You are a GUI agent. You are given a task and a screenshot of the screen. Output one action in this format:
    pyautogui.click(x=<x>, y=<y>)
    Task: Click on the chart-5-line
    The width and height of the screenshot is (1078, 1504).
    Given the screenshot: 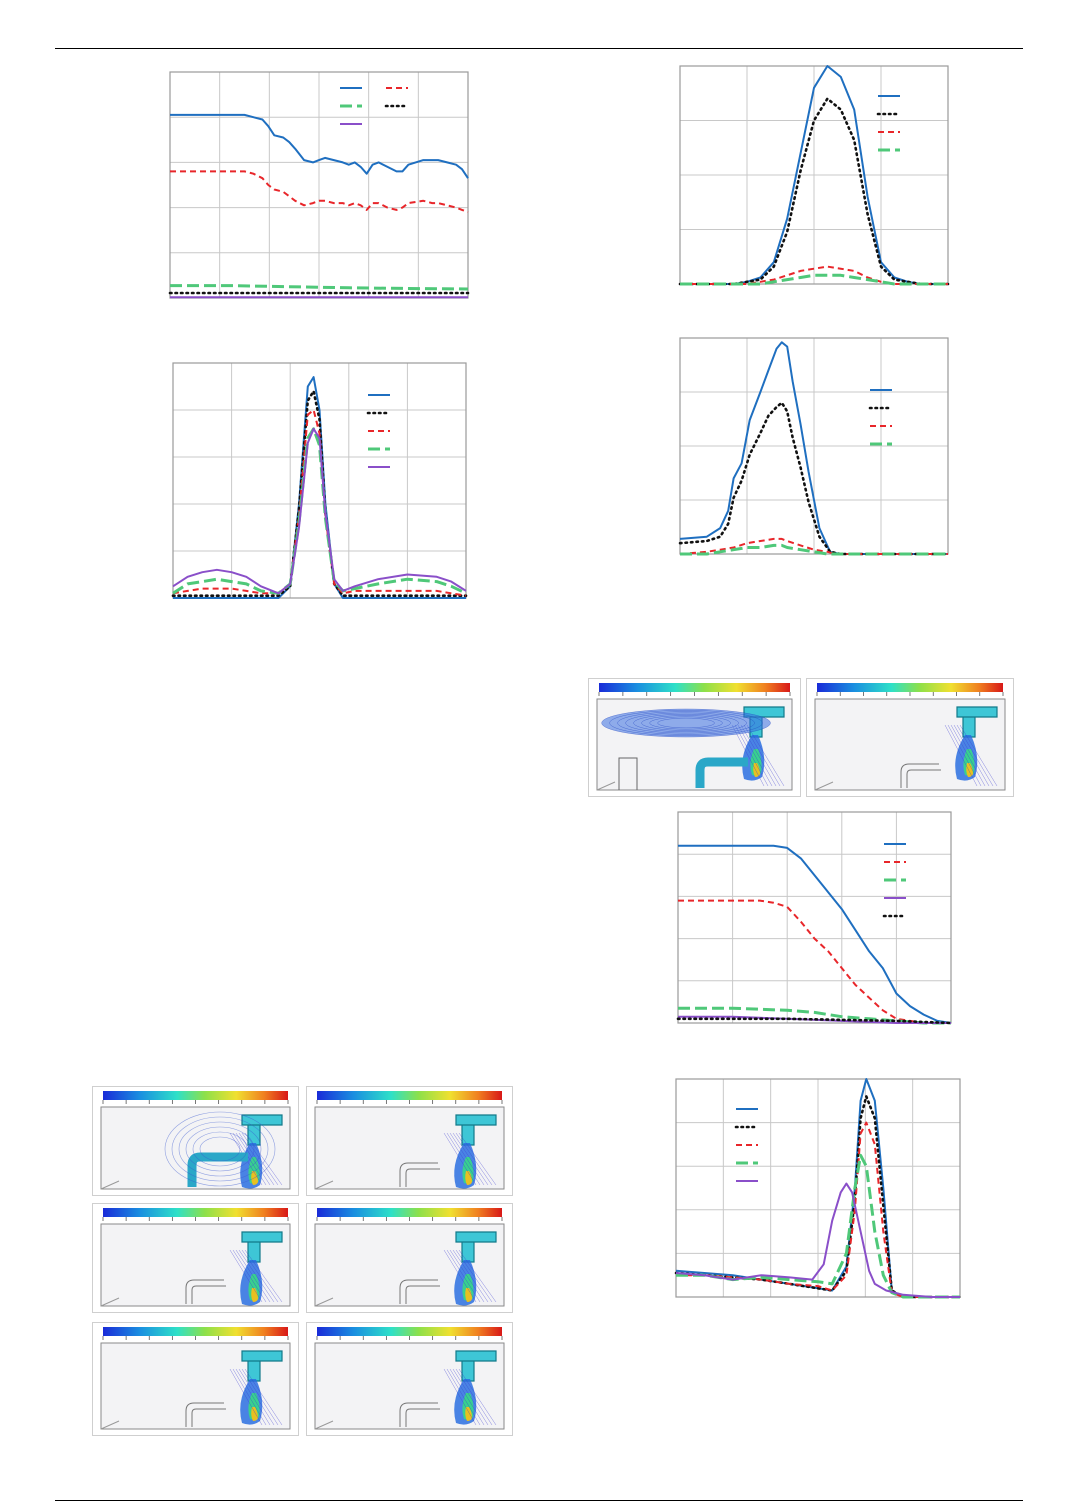 What is the action you would take?
    pyautogui.click(x=813, y=917)
    